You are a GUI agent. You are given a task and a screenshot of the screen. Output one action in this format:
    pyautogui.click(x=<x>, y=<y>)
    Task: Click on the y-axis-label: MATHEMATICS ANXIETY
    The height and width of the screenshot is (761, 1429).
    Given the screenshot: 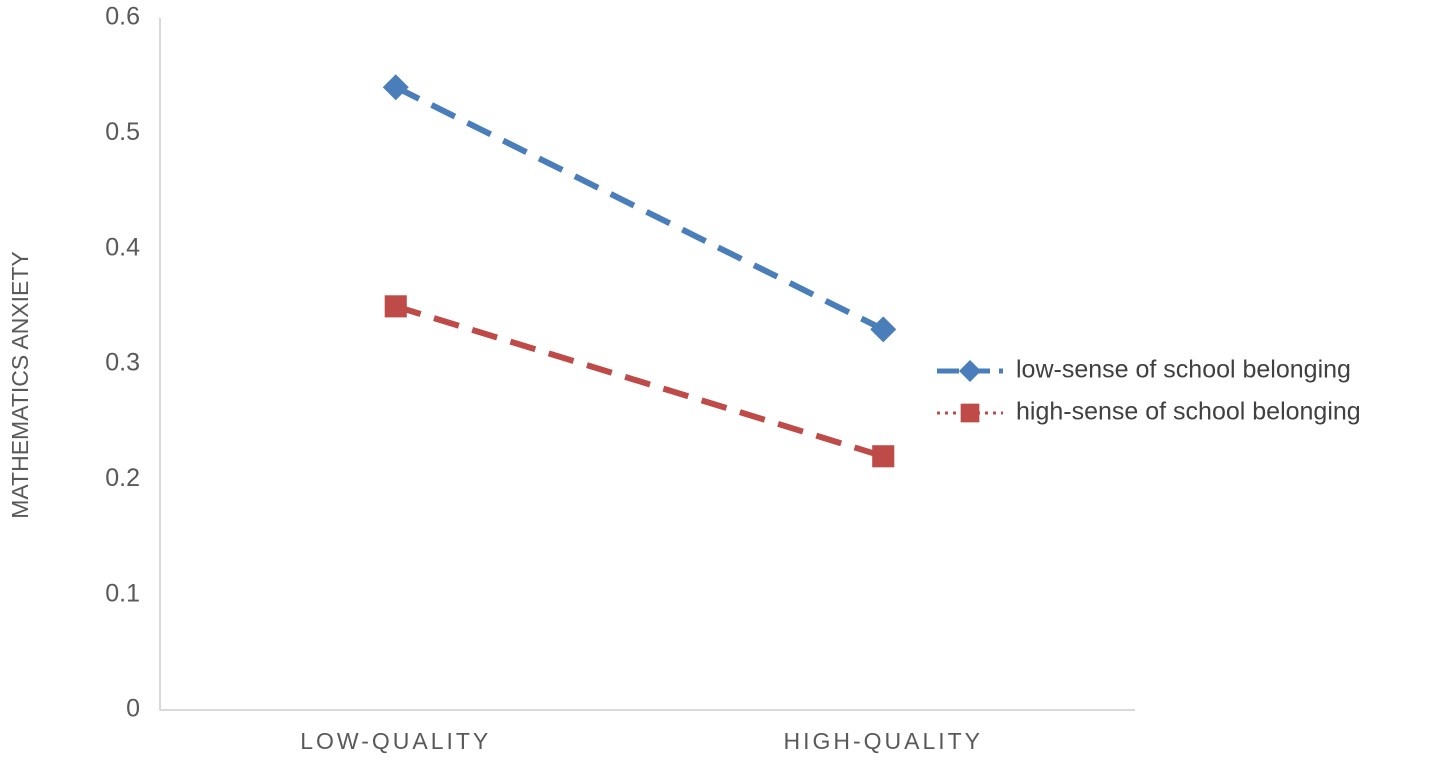 What is the action you would take?
    pyautogui.click(x=20, y=385)
    